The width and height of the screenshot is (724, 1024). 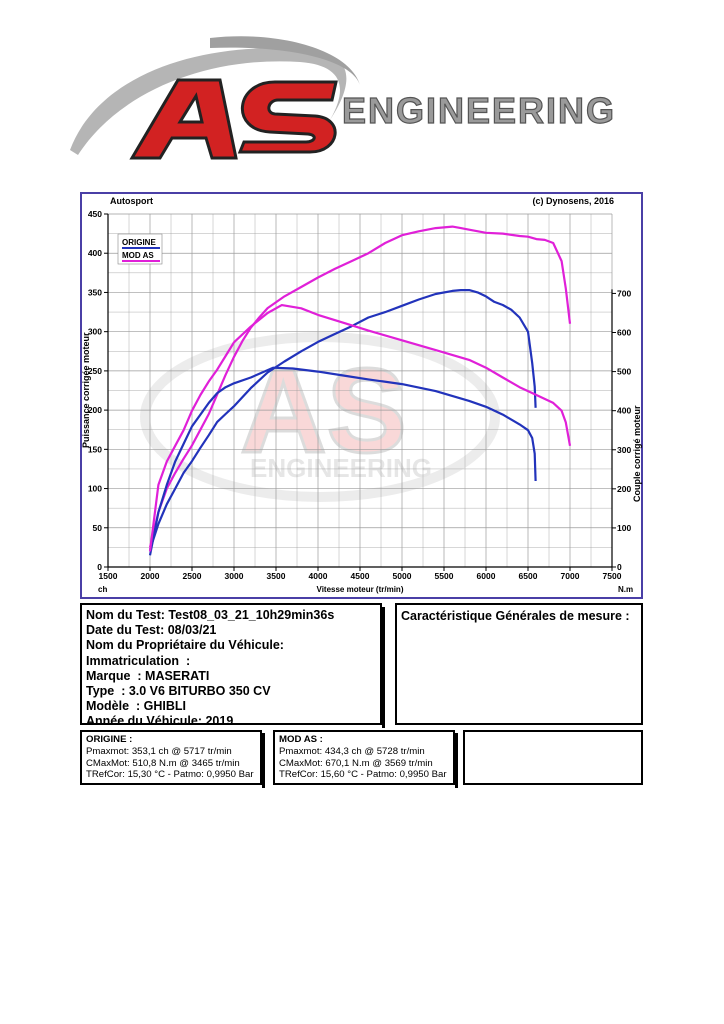 What do you see at coordinates (624, 372) in the screenshot?
I see `y2-tick-label: 500` at bounding box center [624, 372].